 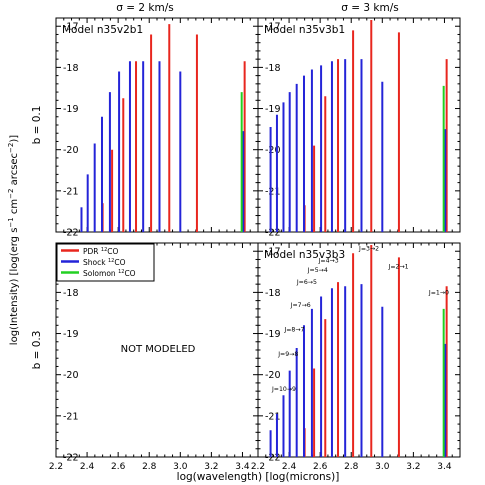 I want to click on panel-title: Model n35v3b3, so click(x=304, y=255).